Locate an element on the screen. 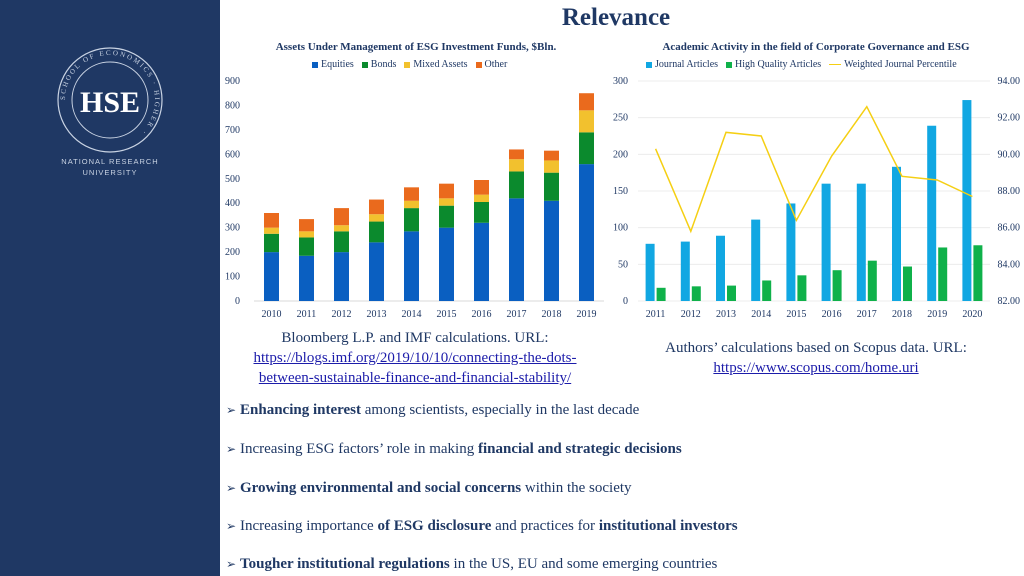 The height and width of the screenshot is (576, 1024). bullet-text: institutional investors is located at coordinates (668, 526).